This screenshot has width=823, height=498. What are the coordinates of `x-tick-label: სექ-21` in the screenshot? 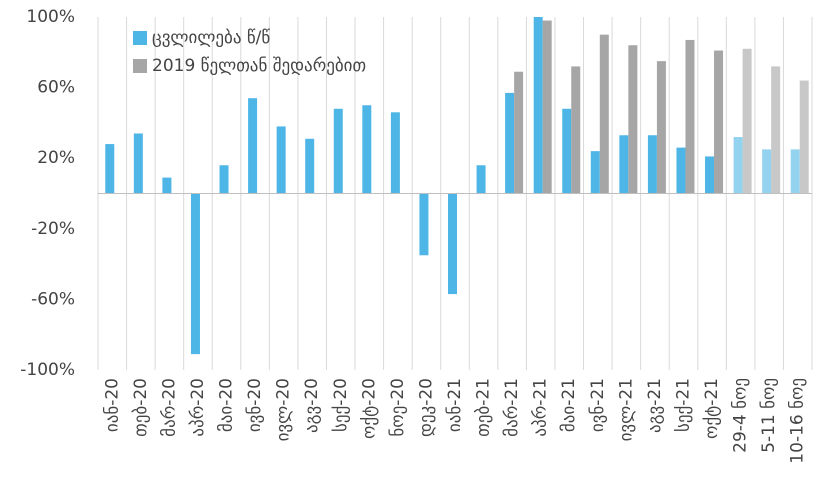 It's located at (683, 405).